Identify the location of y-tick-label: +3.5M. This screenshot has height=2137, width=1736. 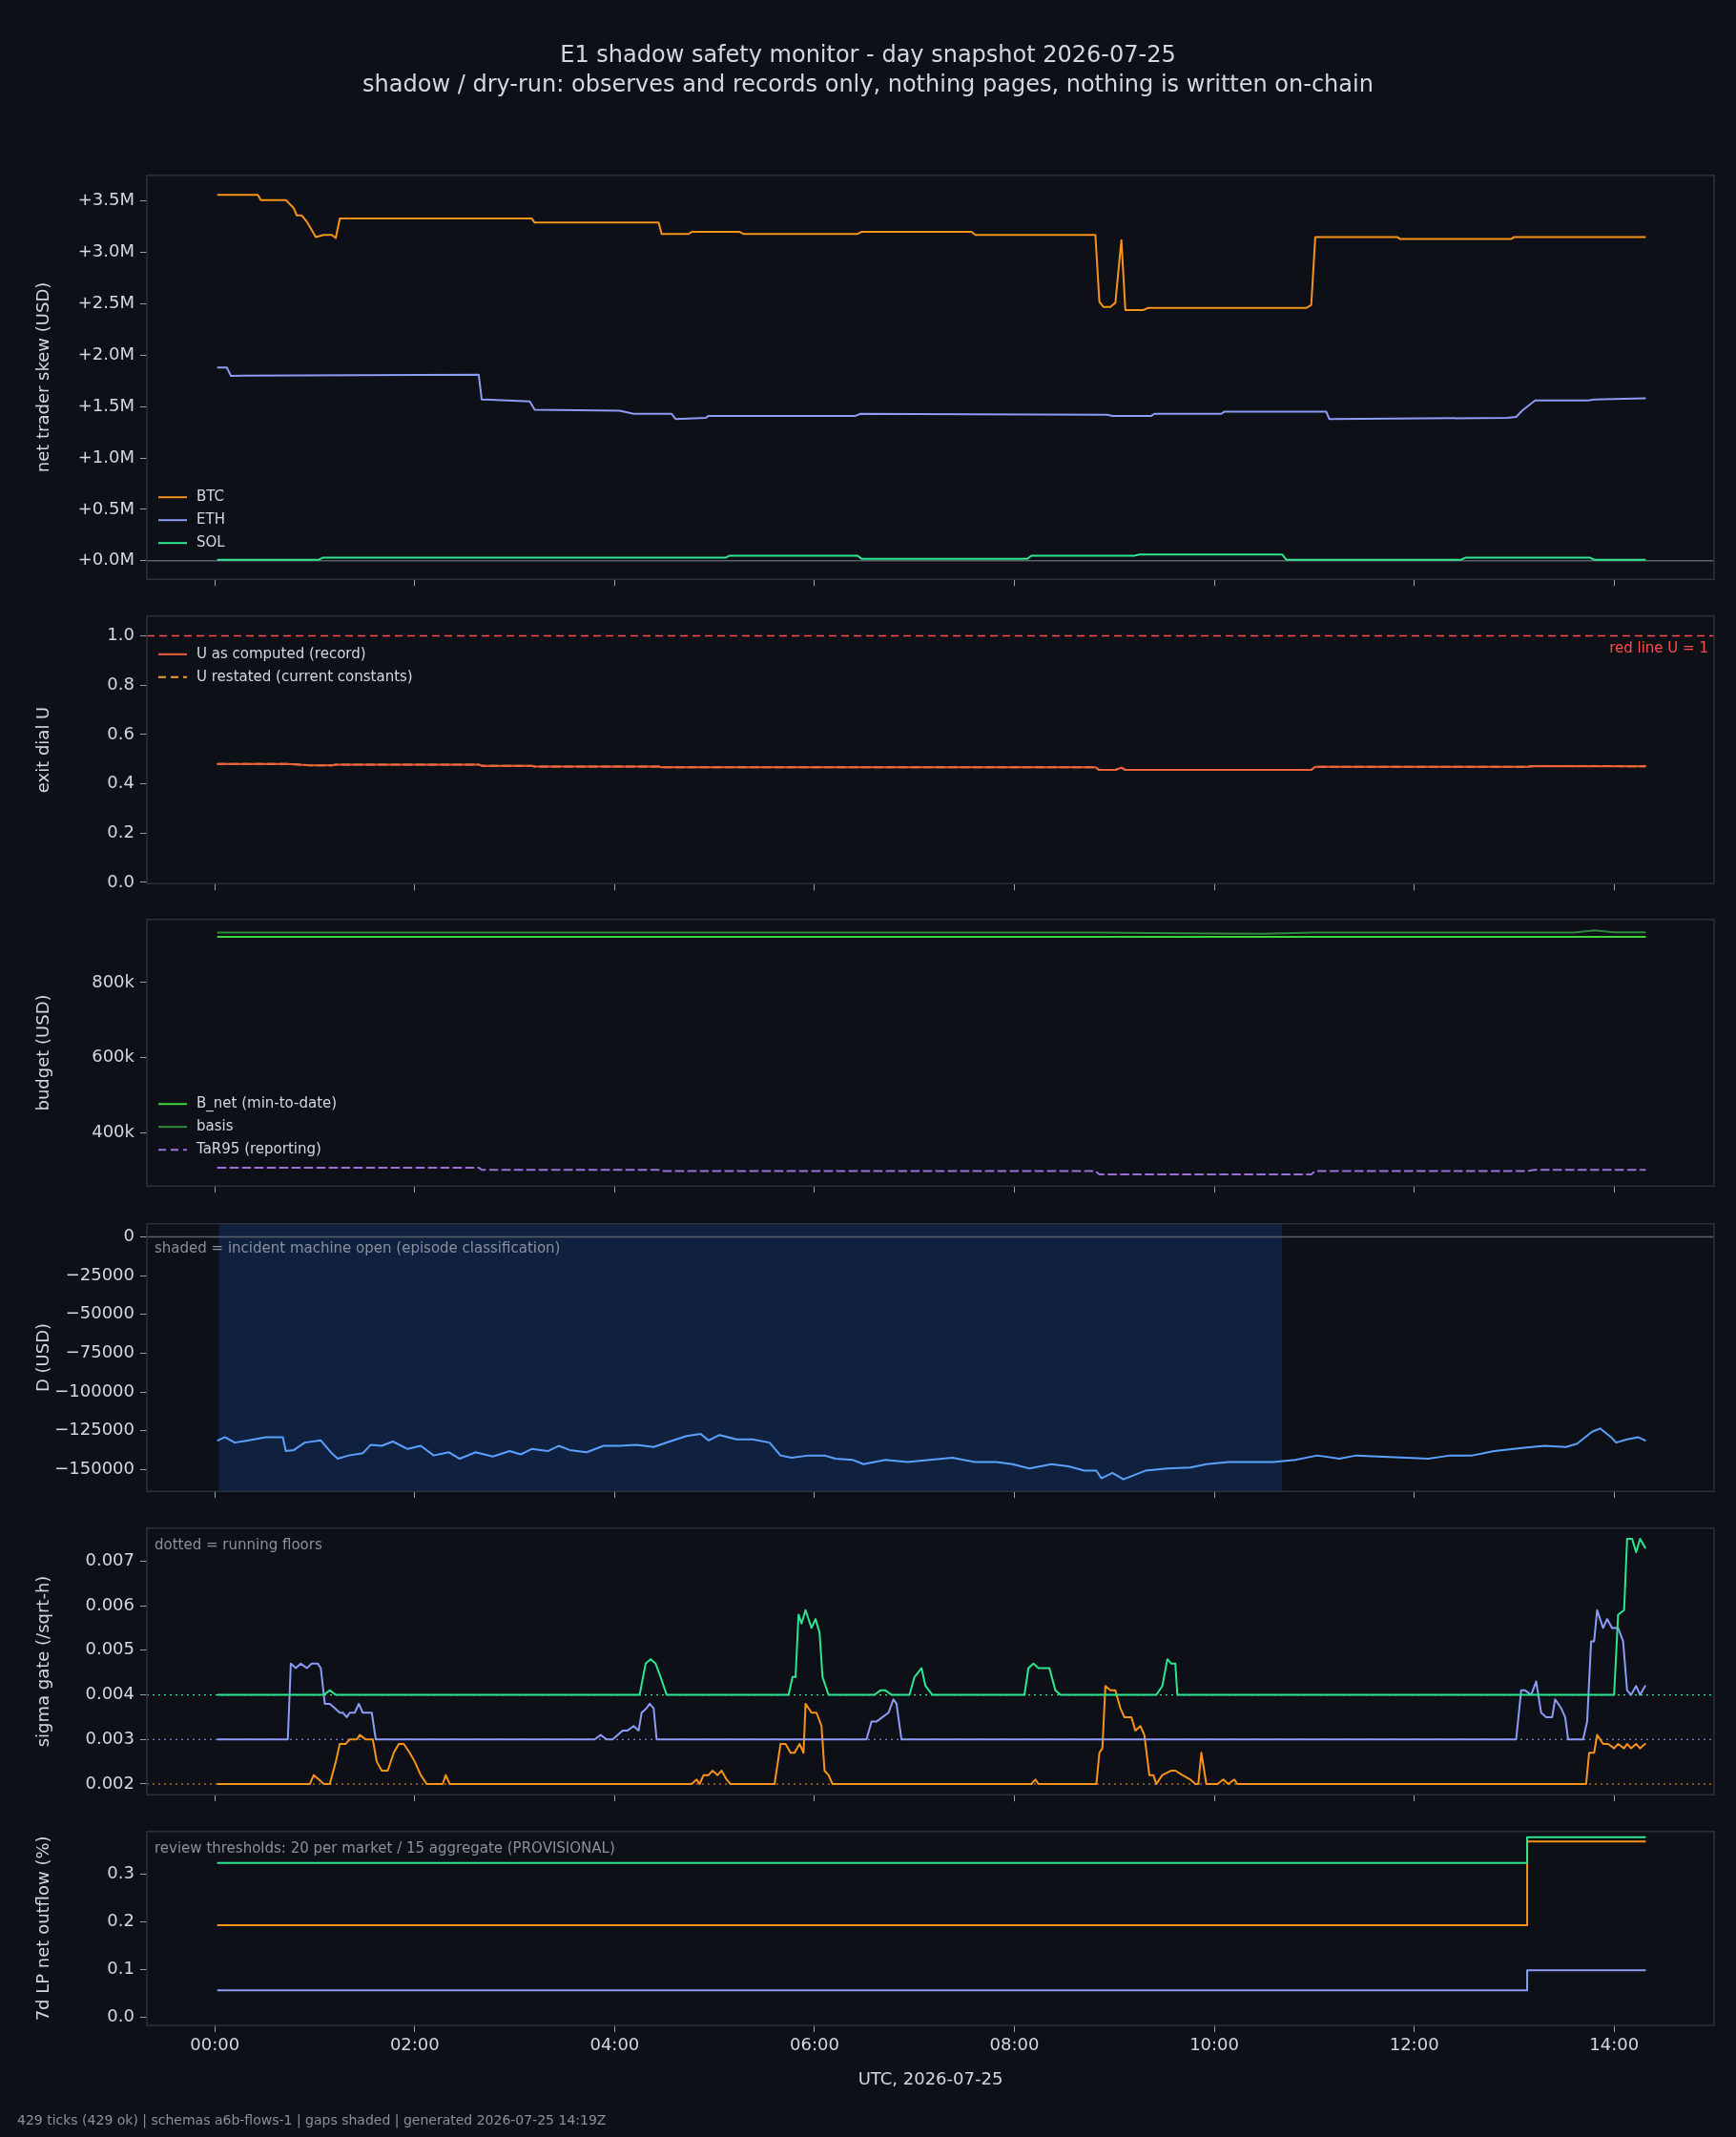
(105, 199).